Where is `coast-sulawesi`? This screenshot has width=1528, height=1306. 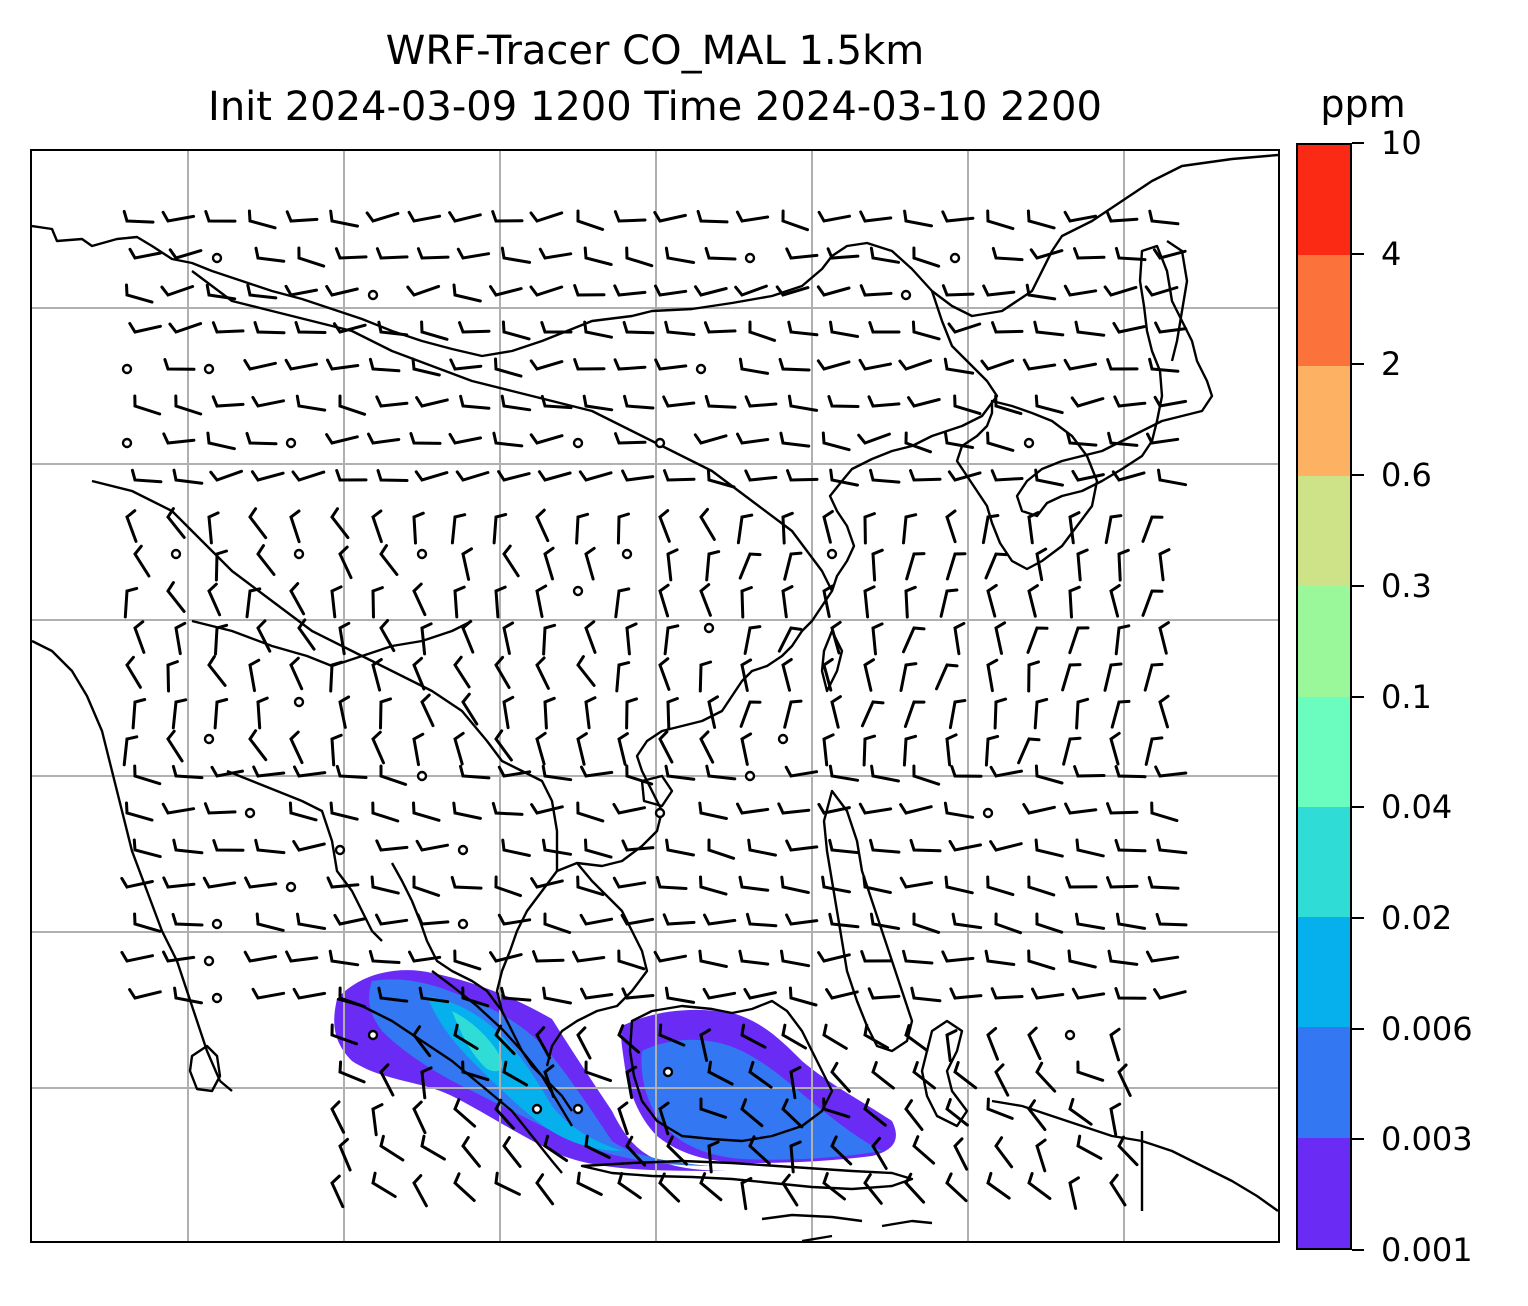 coast-sulawesi is located at coordinates (944, 1073).